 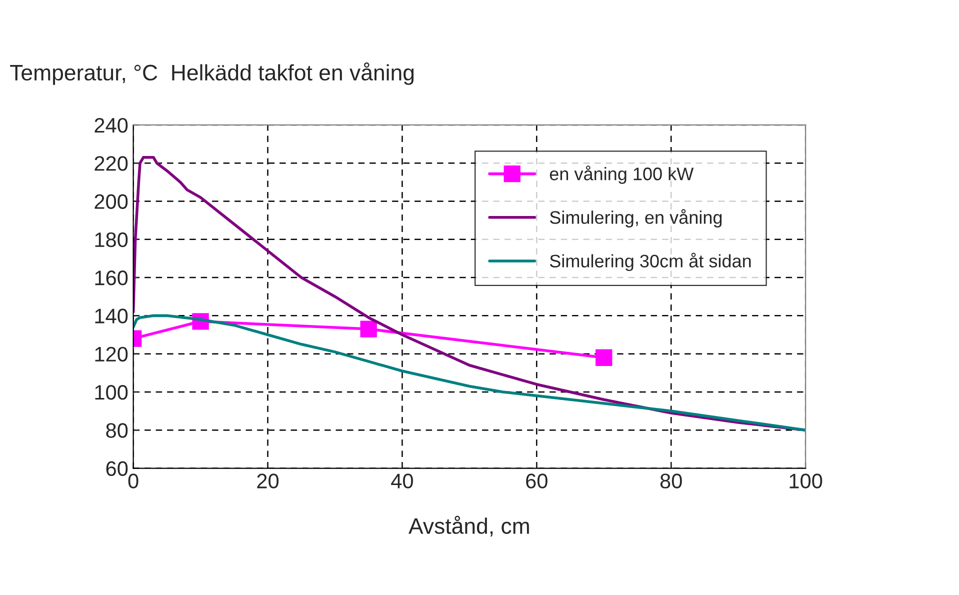 What do you see at coordinates (671, 481) in the screenshot?
I see `x-tick-label: 80` at bounding box center [671, 481].